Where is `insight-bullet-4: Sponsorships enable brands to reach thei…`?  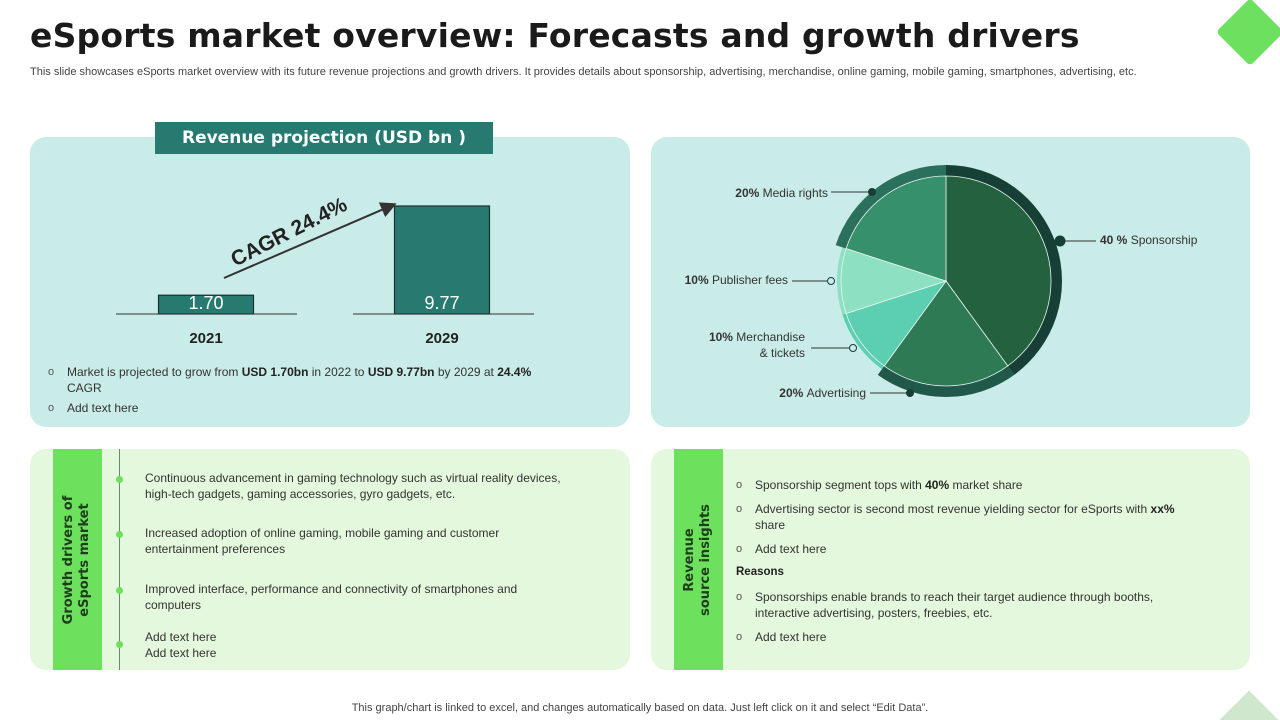
insight-bullet-4: Sponsorships enable brands to reach thei… is located at coordinates (971, 605).